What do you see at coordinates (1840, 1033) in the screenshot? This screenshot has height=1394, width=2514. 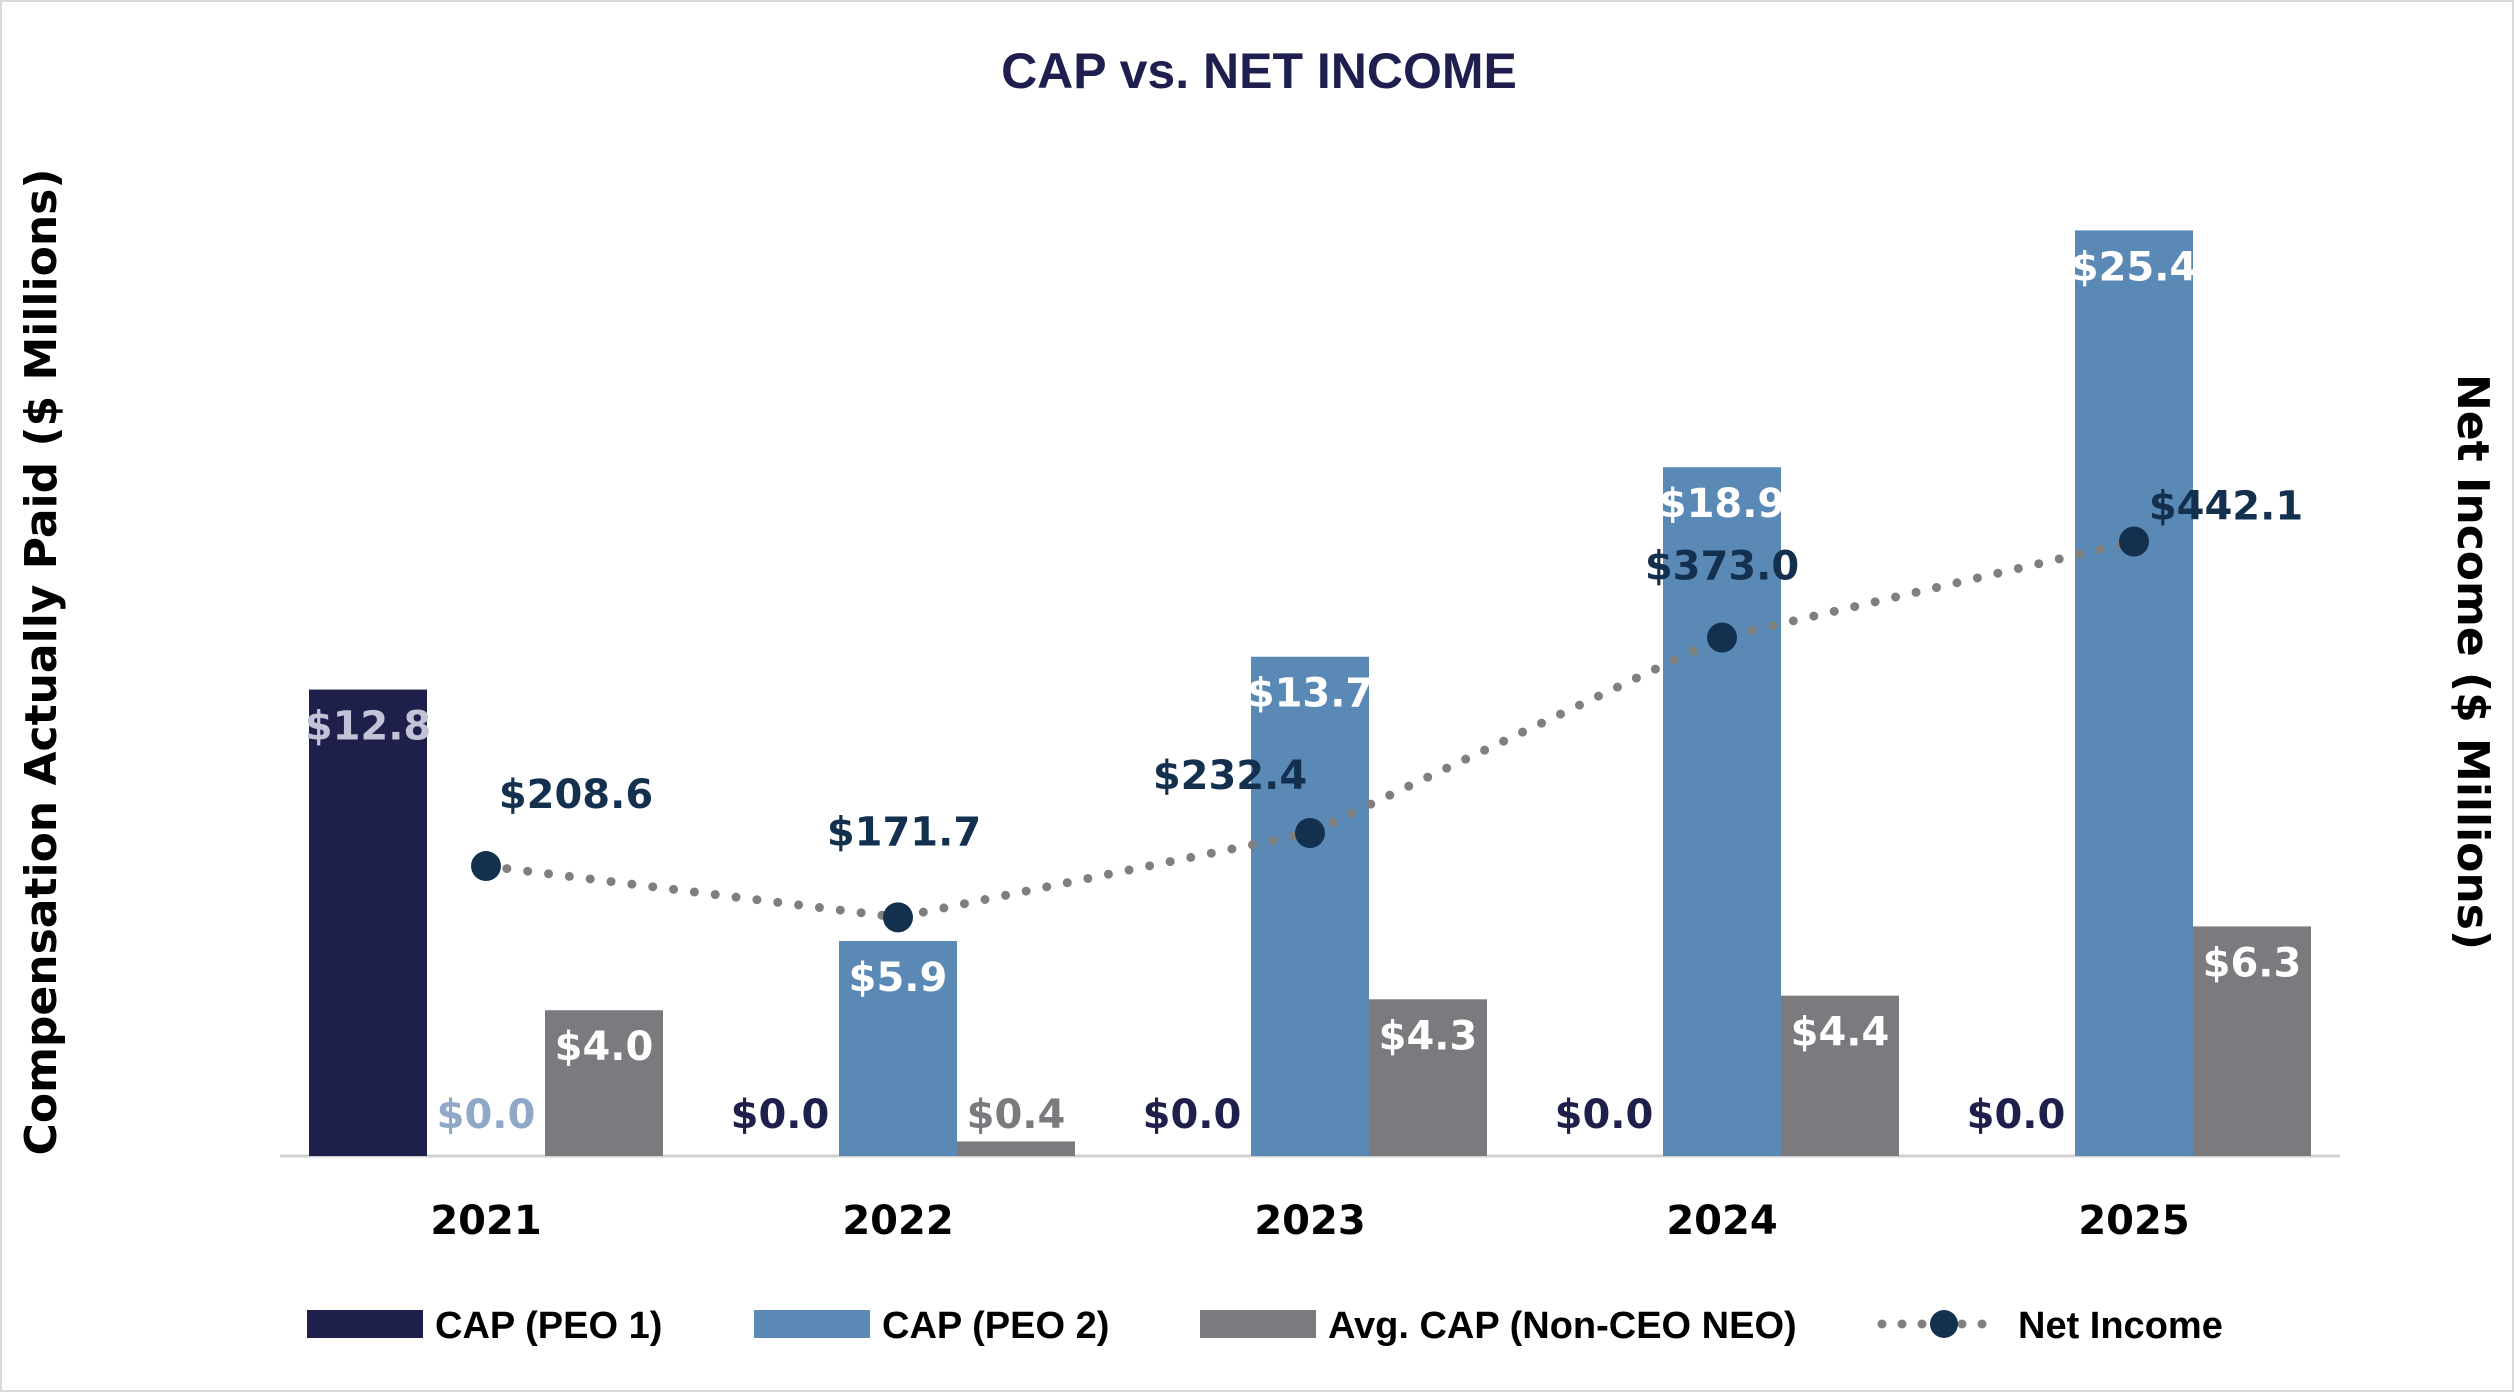 I see `bar-label-avg-cap-non-ceo-neo-2024: $4.4` at bounding box center [1840, 1033].